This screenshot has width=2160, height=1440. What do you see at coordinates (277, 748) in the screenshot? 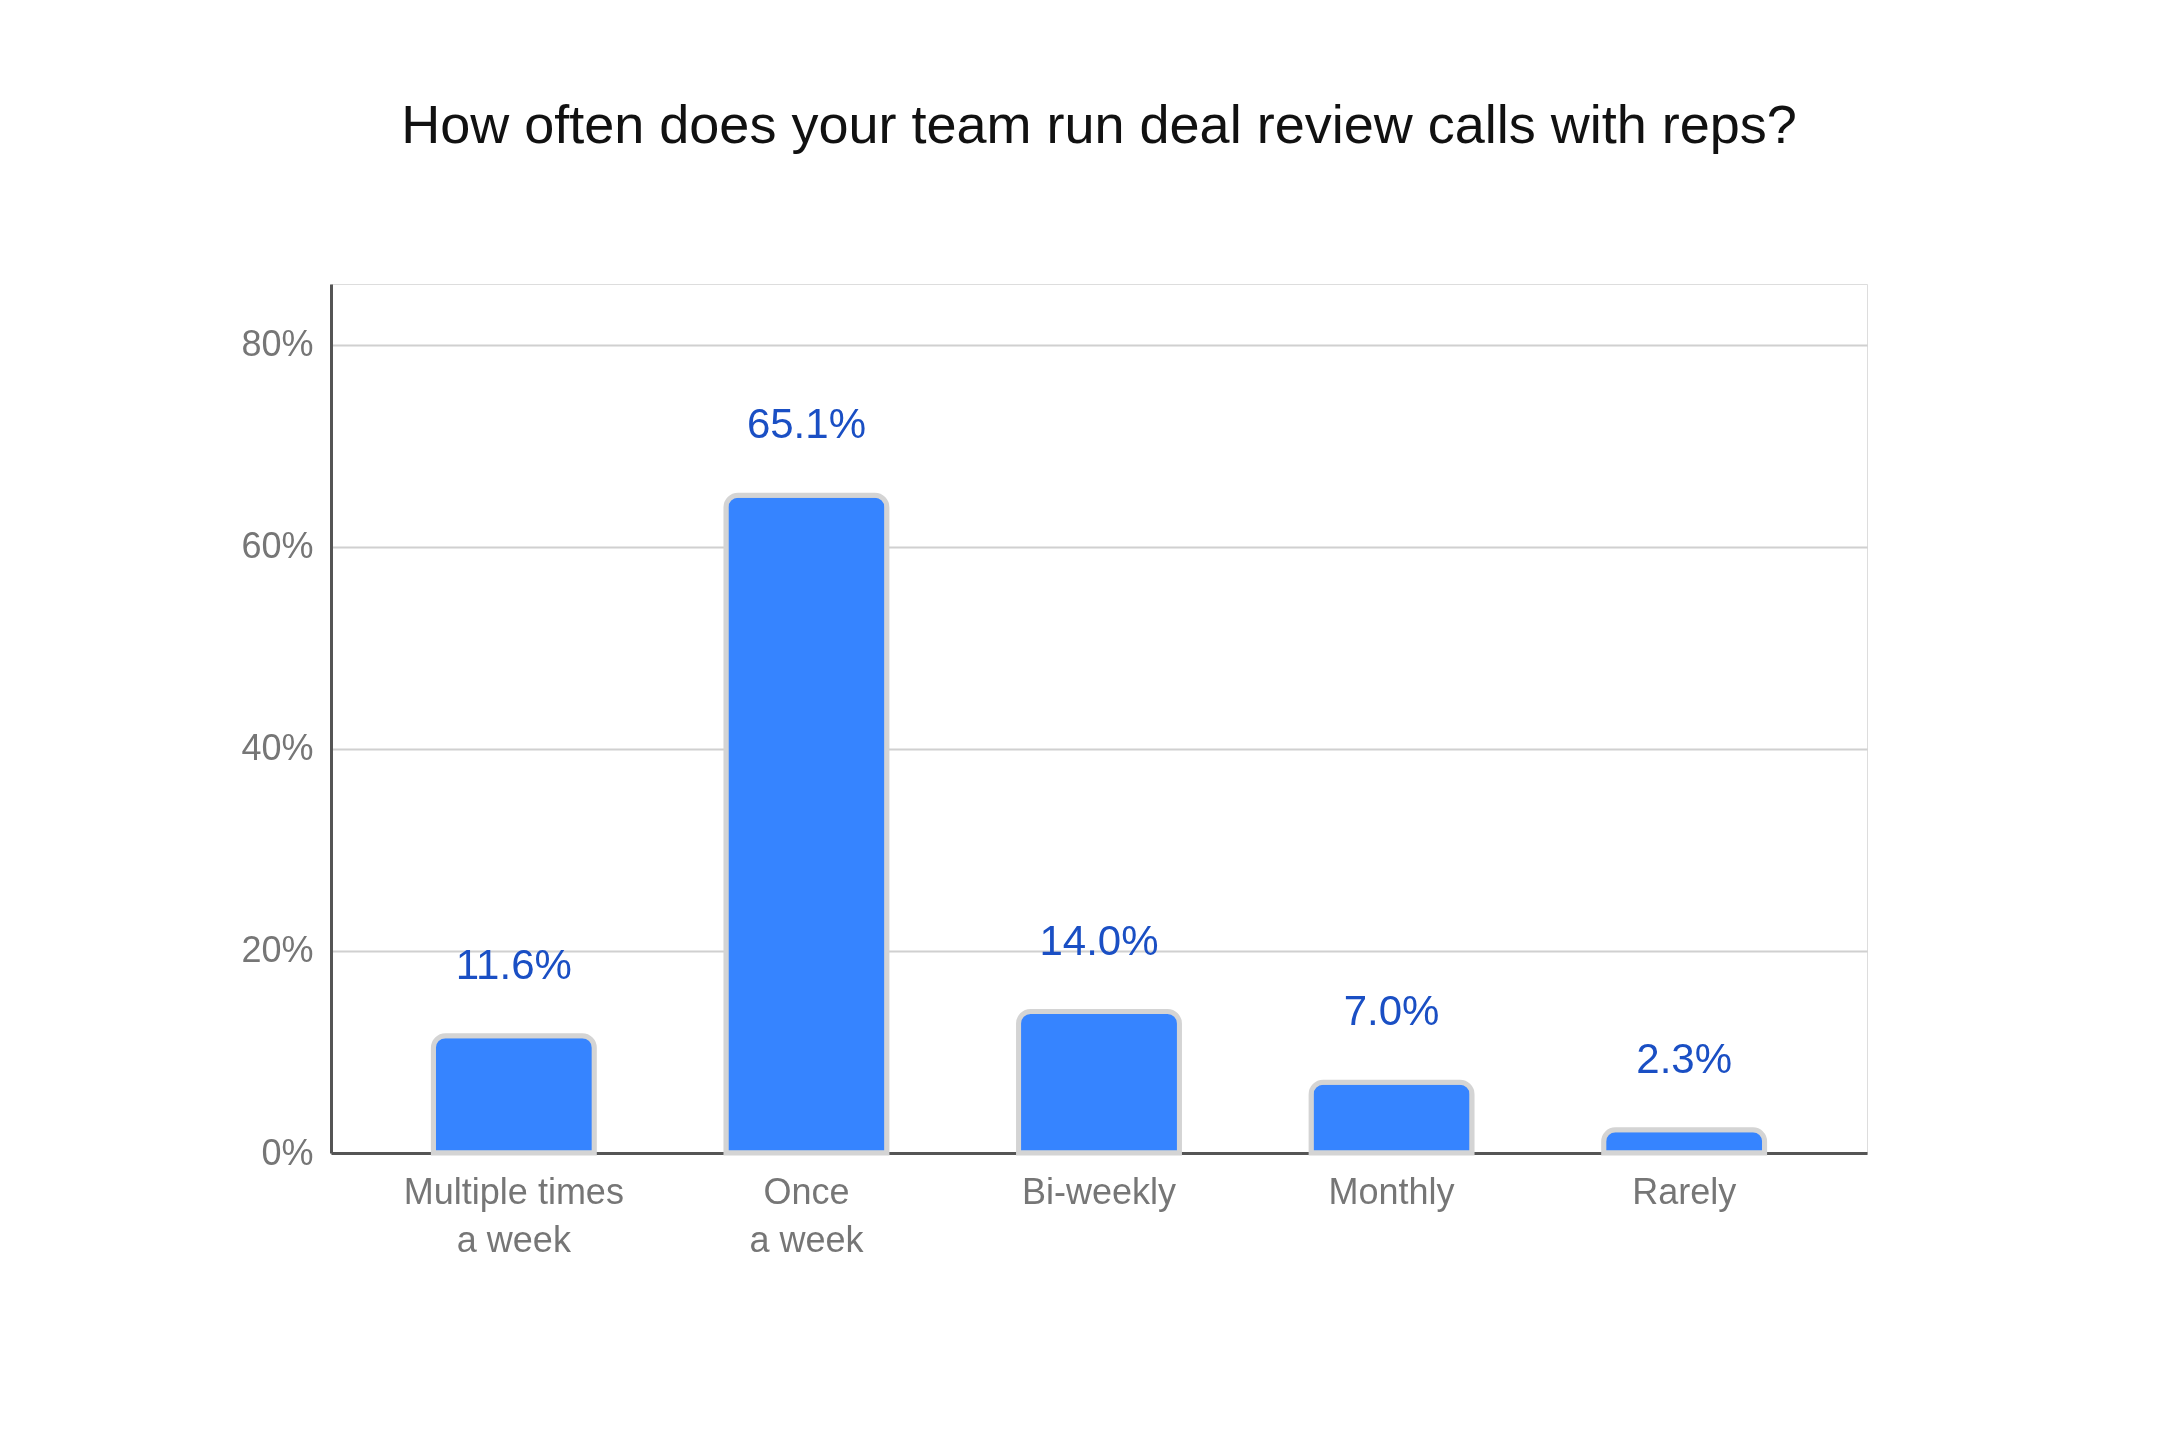
I see `y-tick-label: 40%` at bounding box center [277, 748].